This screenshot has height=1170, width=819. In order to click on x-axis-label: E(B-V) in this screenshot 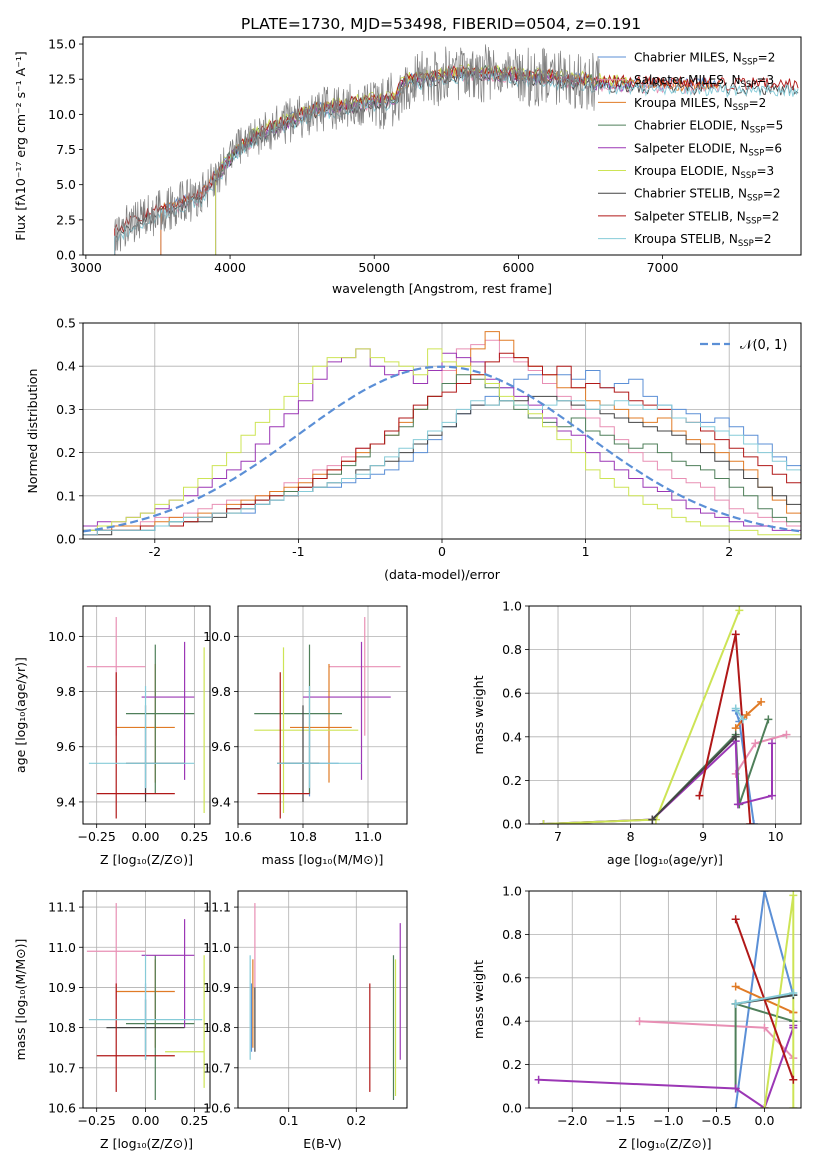, I will do `click(322, 1143)`.